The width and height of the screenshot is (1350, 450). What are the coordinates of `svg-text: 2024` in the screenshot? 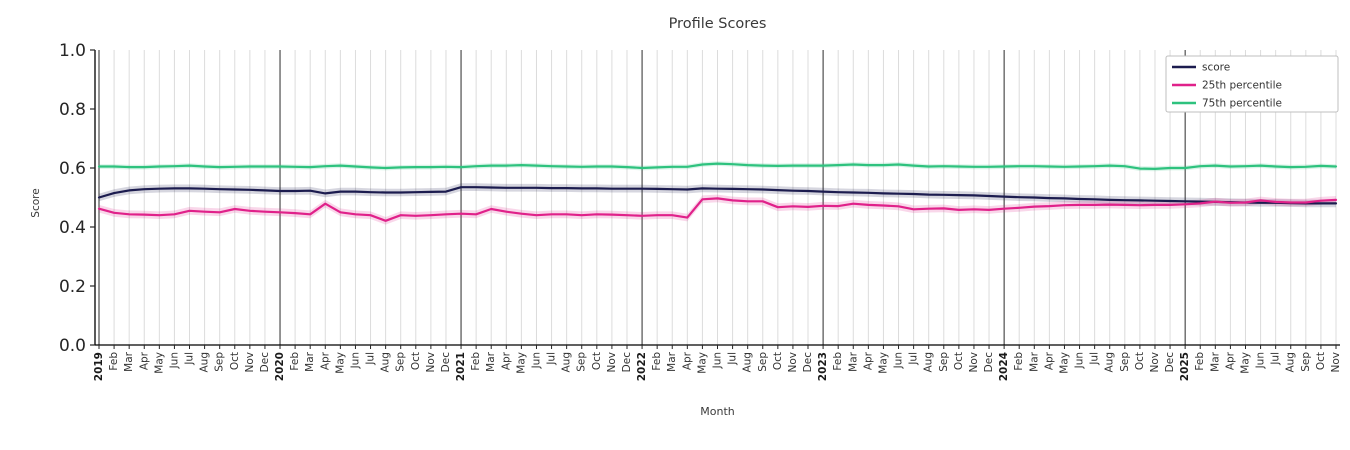 It's located at (1004, 366).